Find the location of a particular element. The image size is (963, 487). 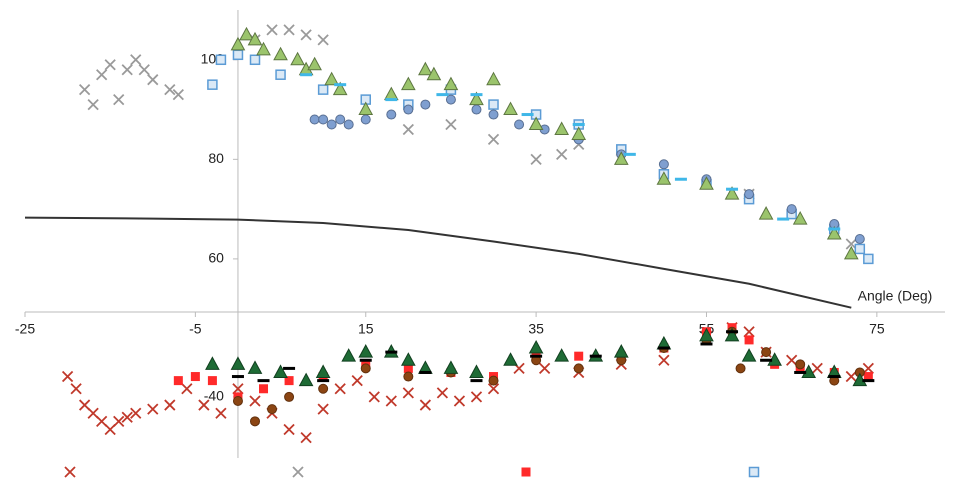

x-tick-label: -25 is located at coordinates (25, 329).